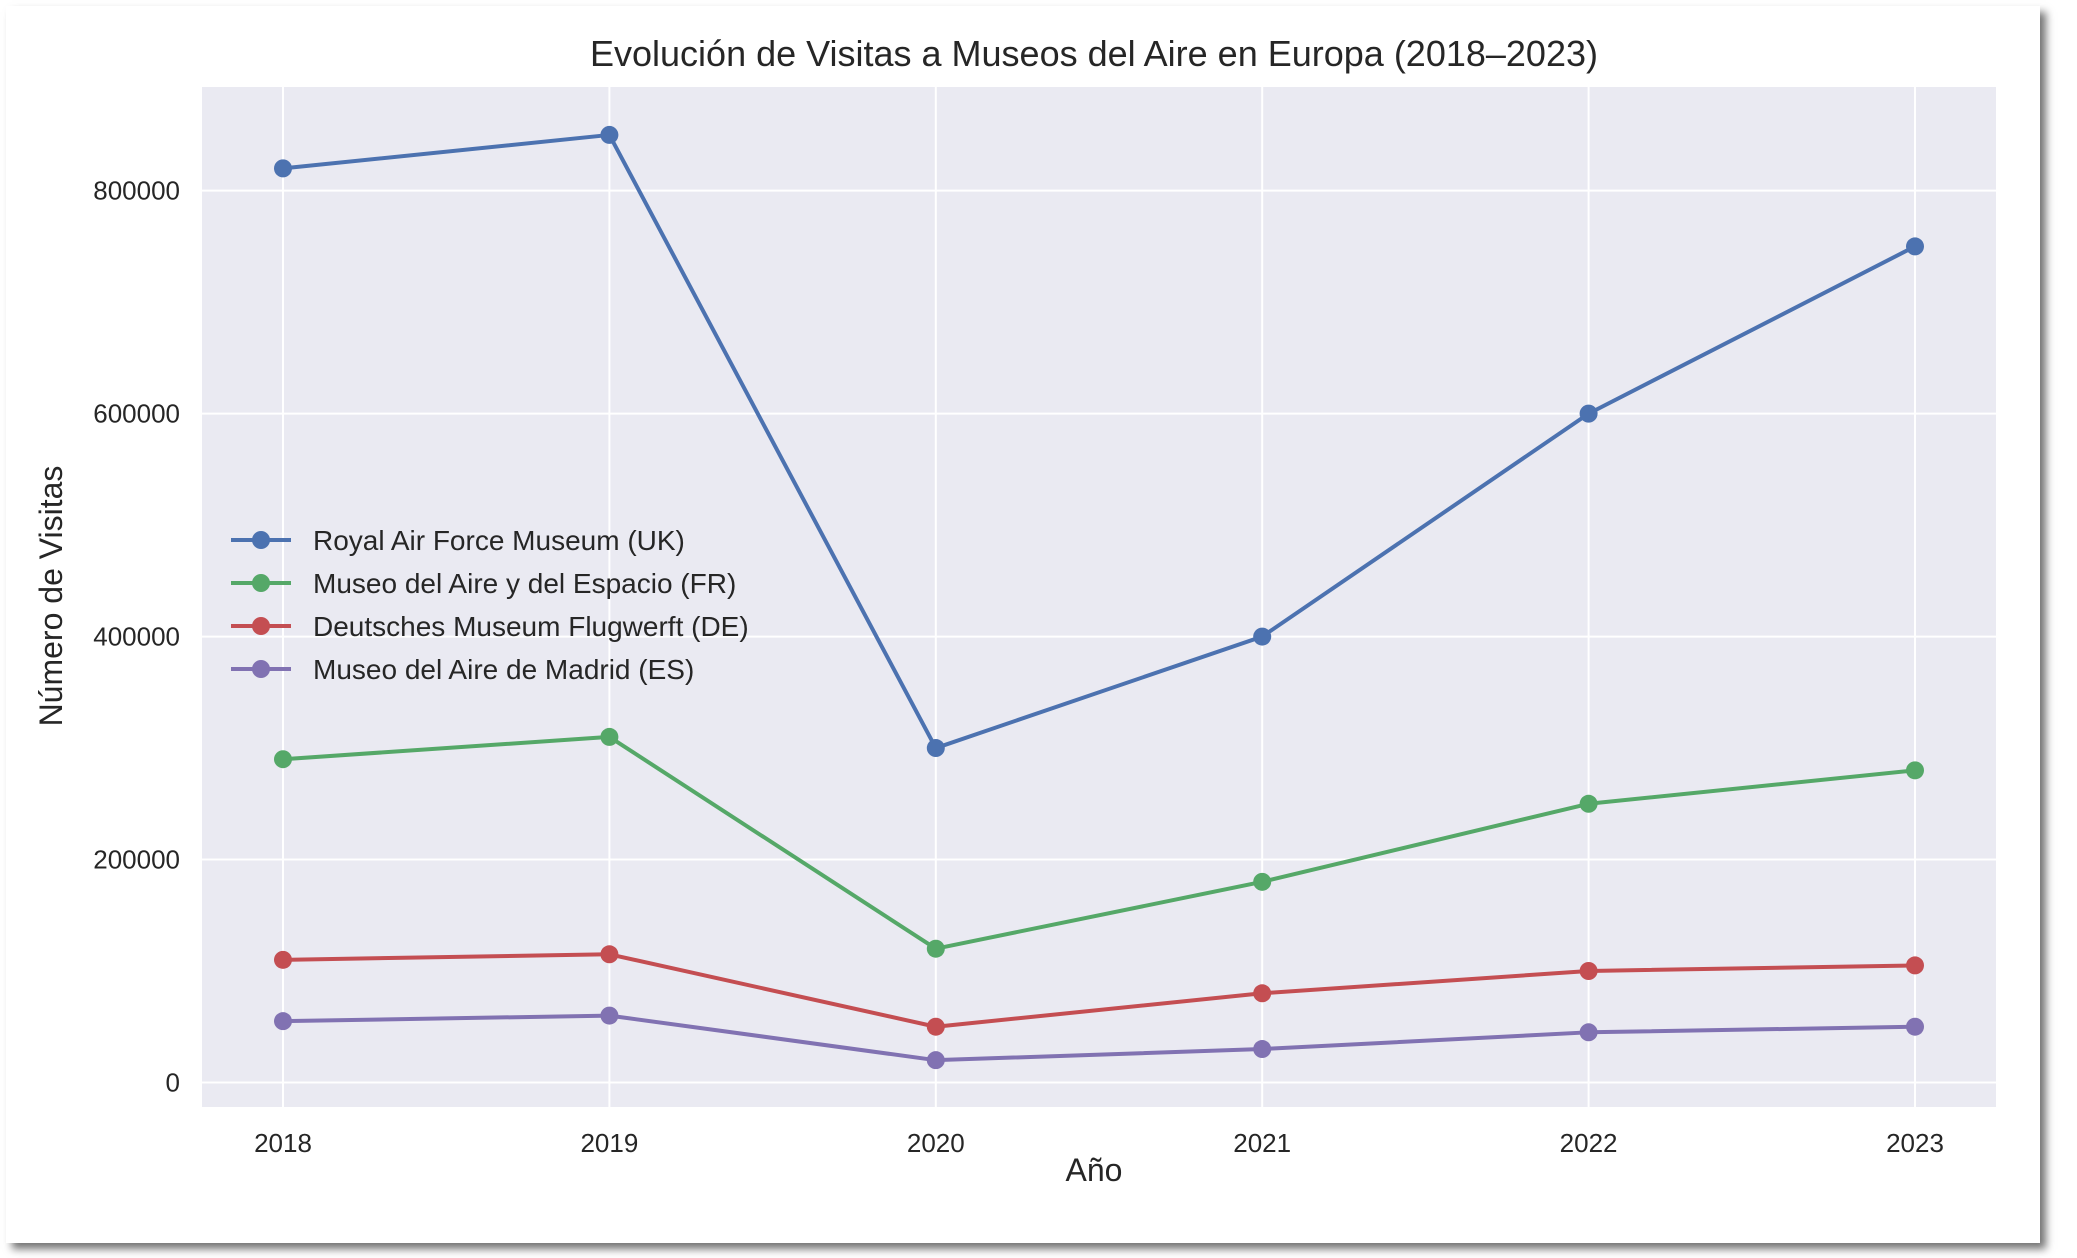 This screenshot has height=1258, width=2077. Describe the element at coordinates (531, 626) in the screenshot. I see `legend-label: Deutsches Museum Flugwerft (DE)` at that location.